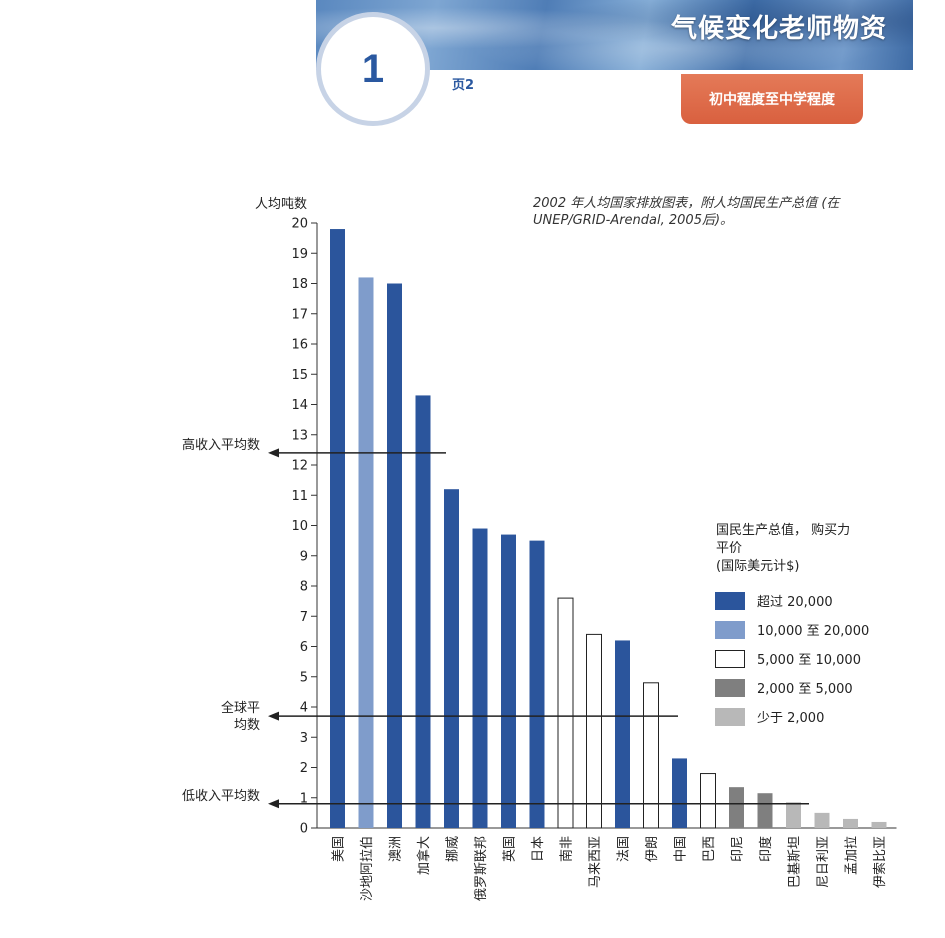 The image size is (945, 938). Describe the element at coordinates (463, 85) in the screenshot. I see `page-label: 页2` at that location.